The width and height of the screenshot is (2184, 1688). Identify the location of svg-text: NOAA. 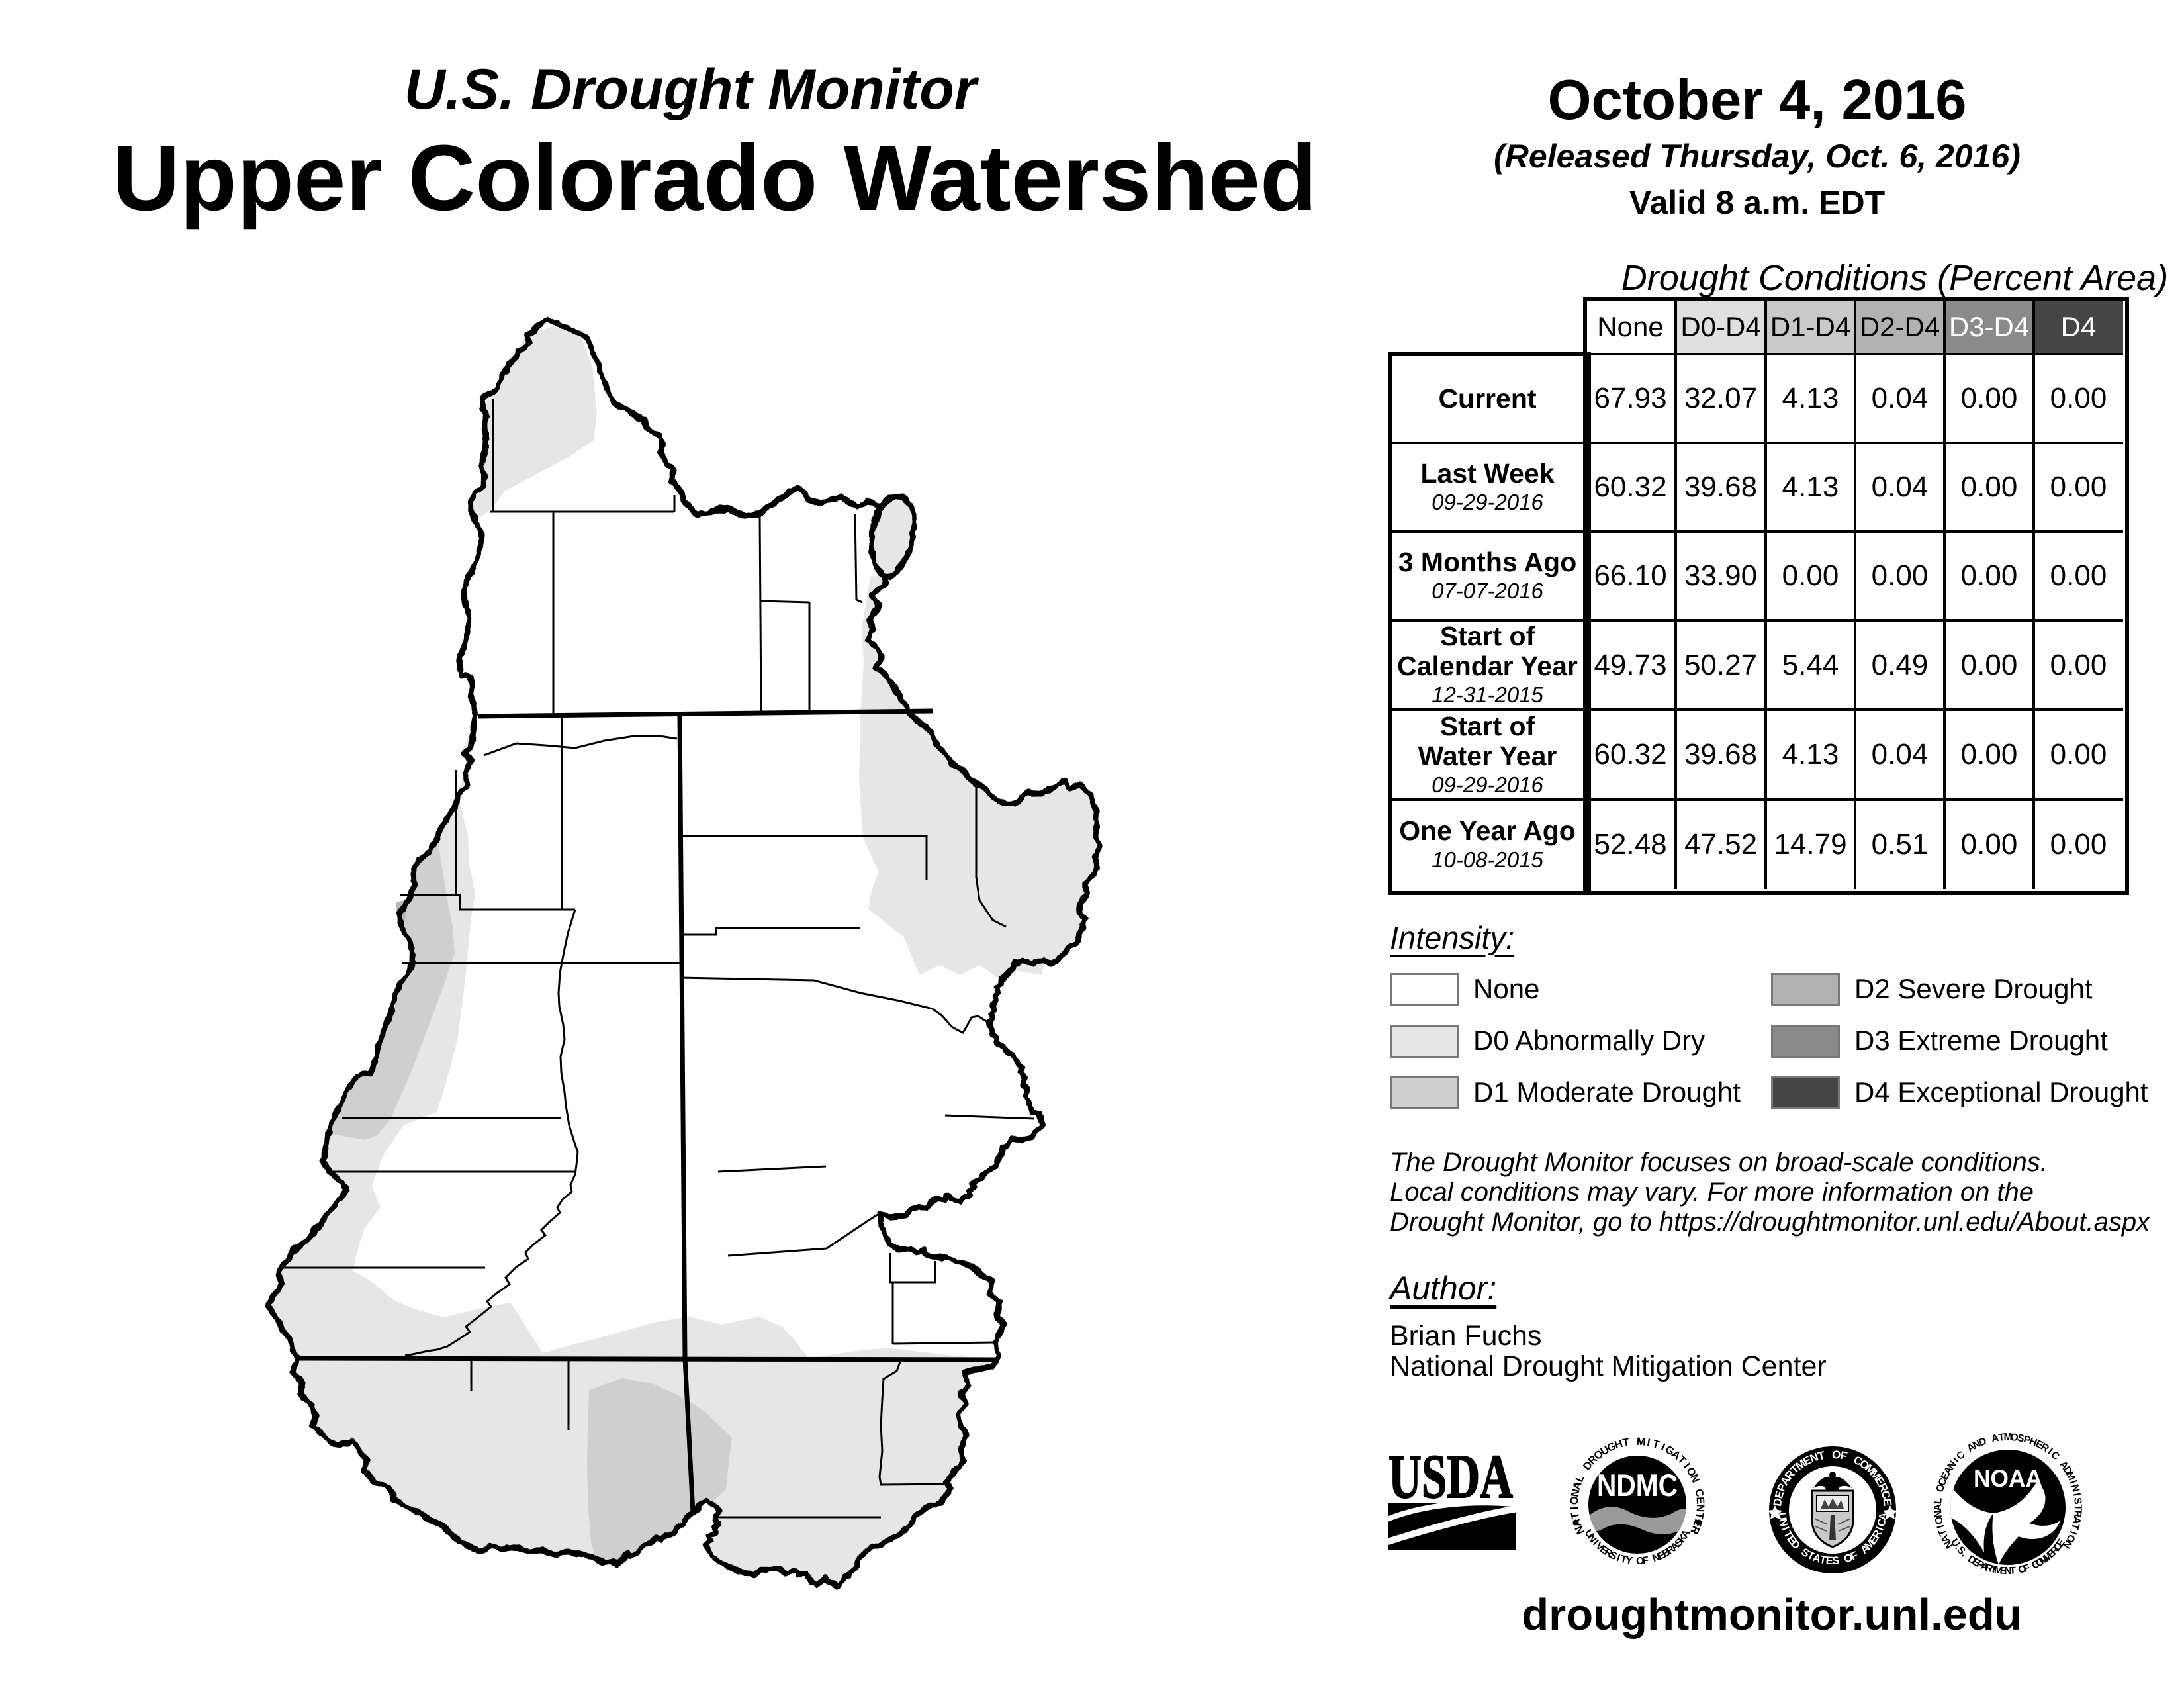
(2008, 1478).